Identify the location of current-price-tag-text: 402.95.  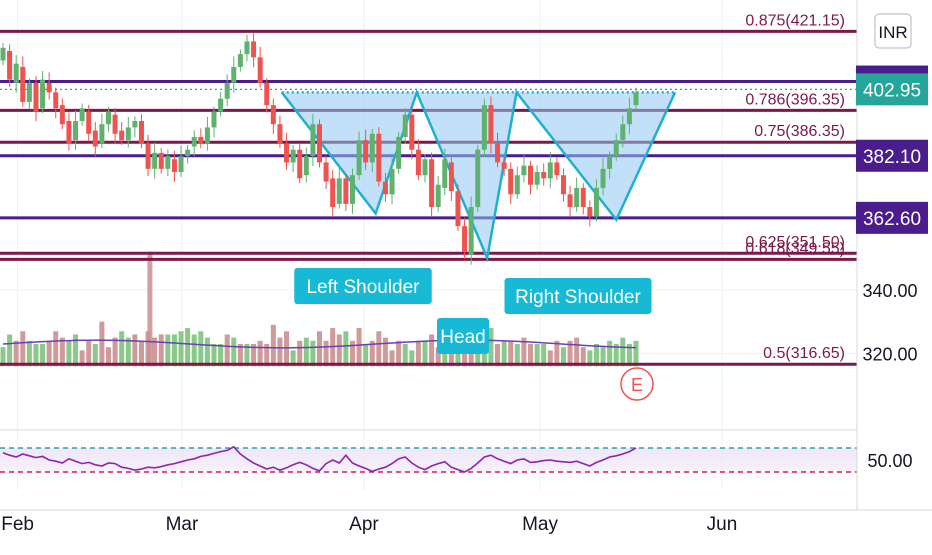
(892, 90).